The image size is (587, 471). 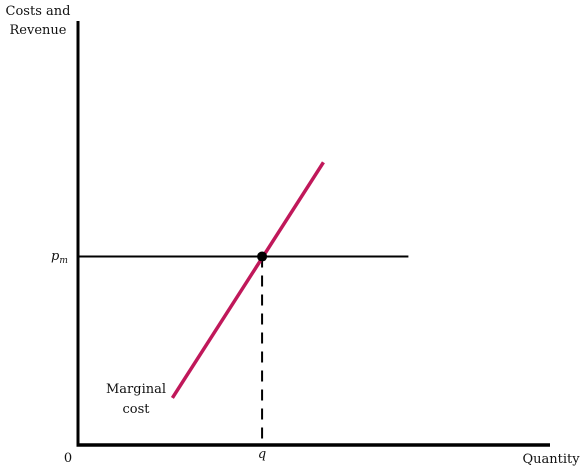 What do you see at coordinates (63, 261) in the screenshot?
I see `y-tick-label-subscript: m` at bounding box center [63, 261].